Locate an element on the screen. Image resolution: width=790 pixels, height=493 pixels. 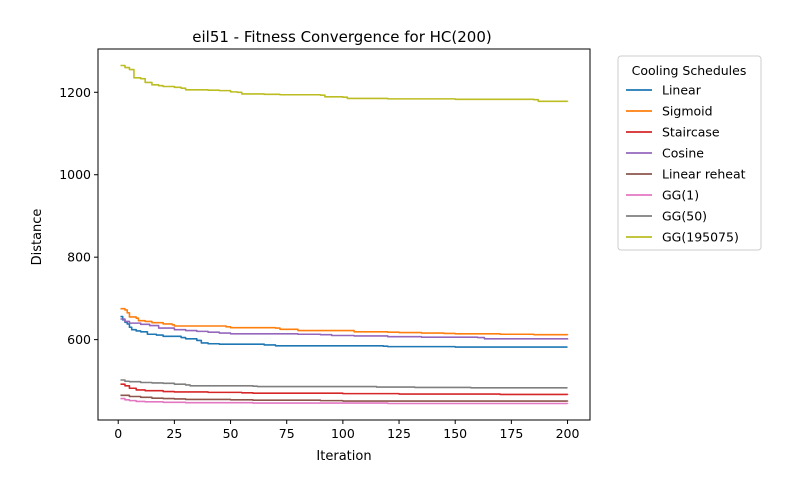
x-tick-label: 0 is located at coordinates (118, 433).